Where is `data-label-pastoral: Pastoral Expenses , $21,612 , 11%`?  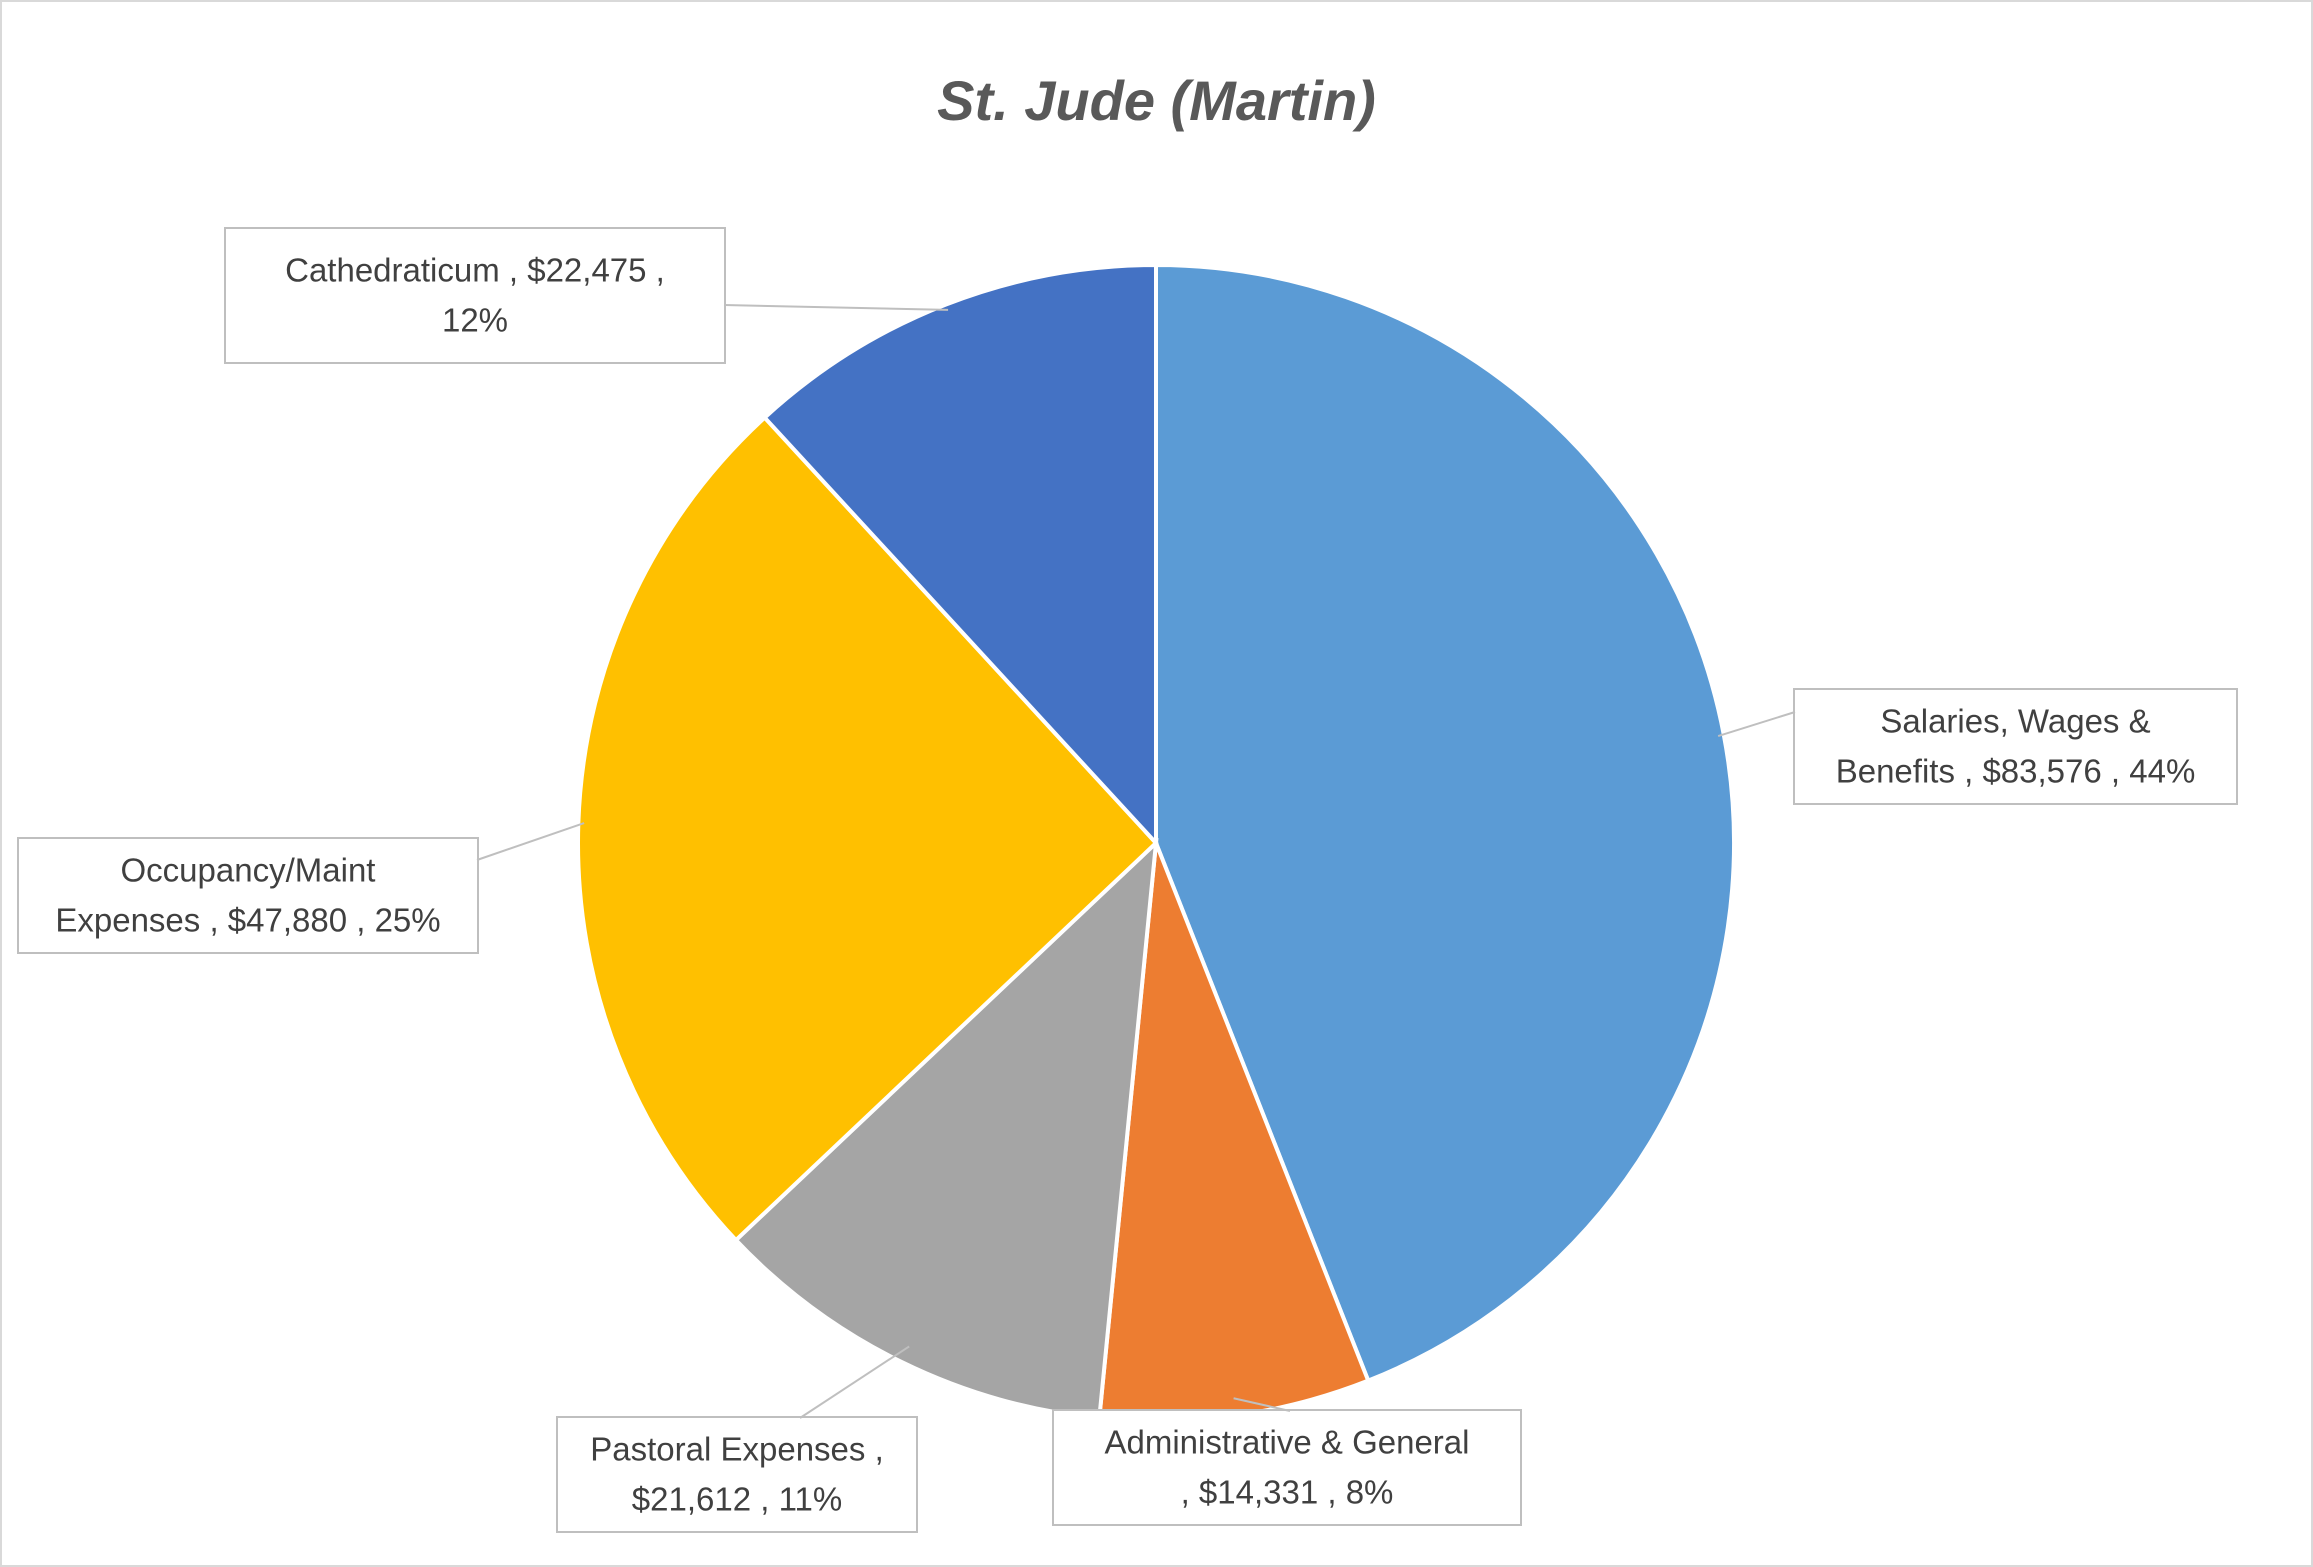 data-label-pastoral: Pastoral Expenses , $21,612 , 11% is located at coordinates (737, 1439).